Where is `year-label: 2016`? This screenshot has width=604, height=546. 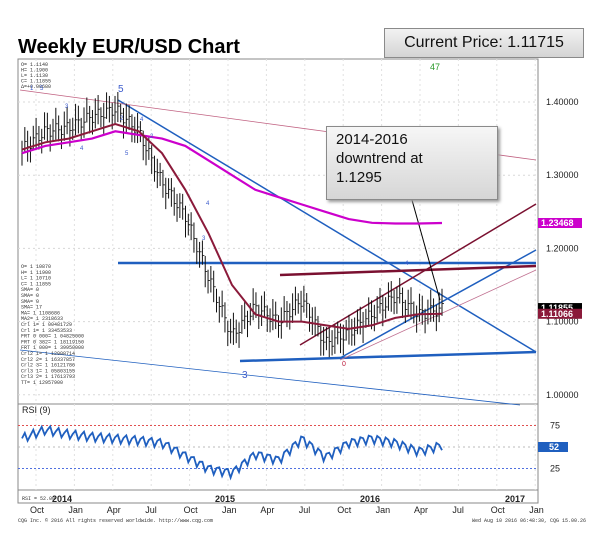 year-label: 2016 is located at coordinates (370, 499).